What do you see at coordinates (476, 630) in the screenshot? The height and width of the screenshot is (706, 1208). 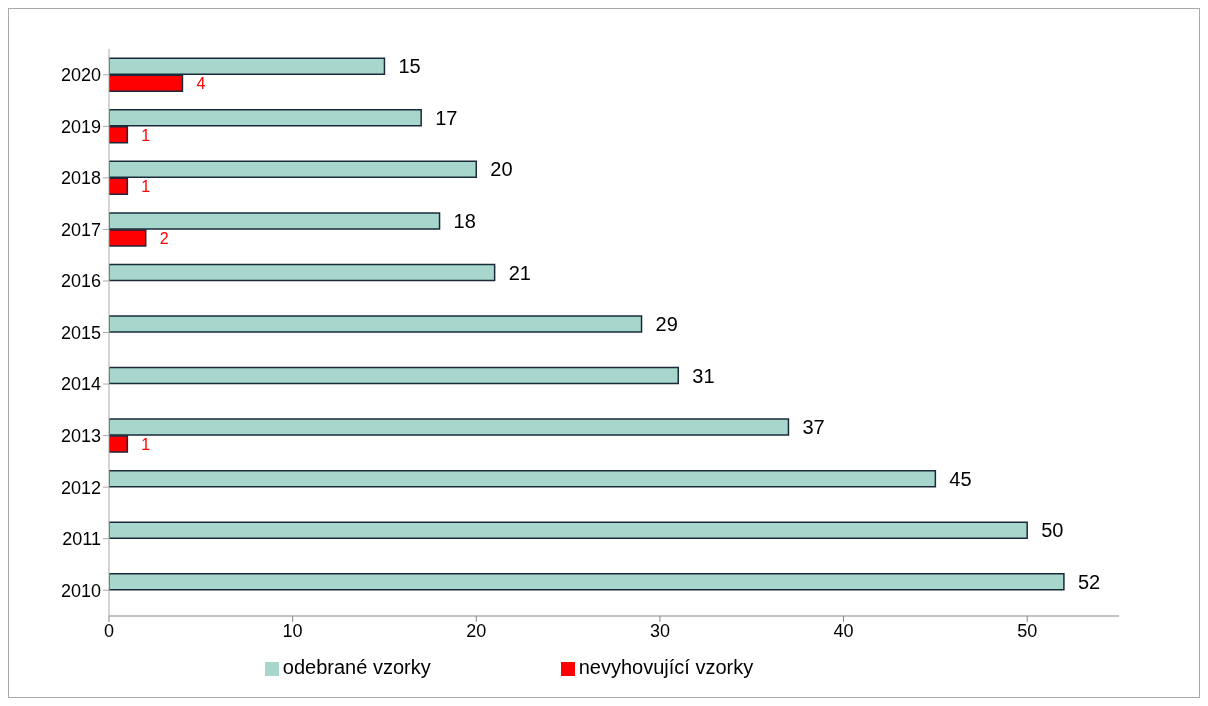 I see `x-tick-label: 20` at bounding box center [476, 630].